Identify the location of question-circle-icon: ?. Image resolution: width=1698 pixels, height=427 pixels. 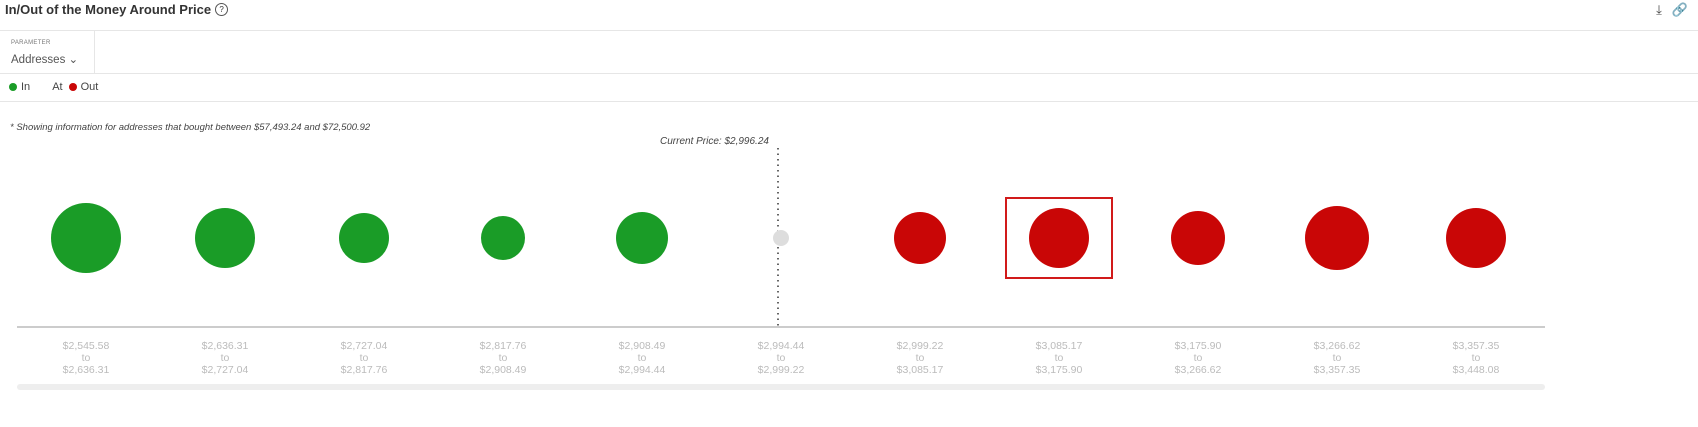
(222, 9).